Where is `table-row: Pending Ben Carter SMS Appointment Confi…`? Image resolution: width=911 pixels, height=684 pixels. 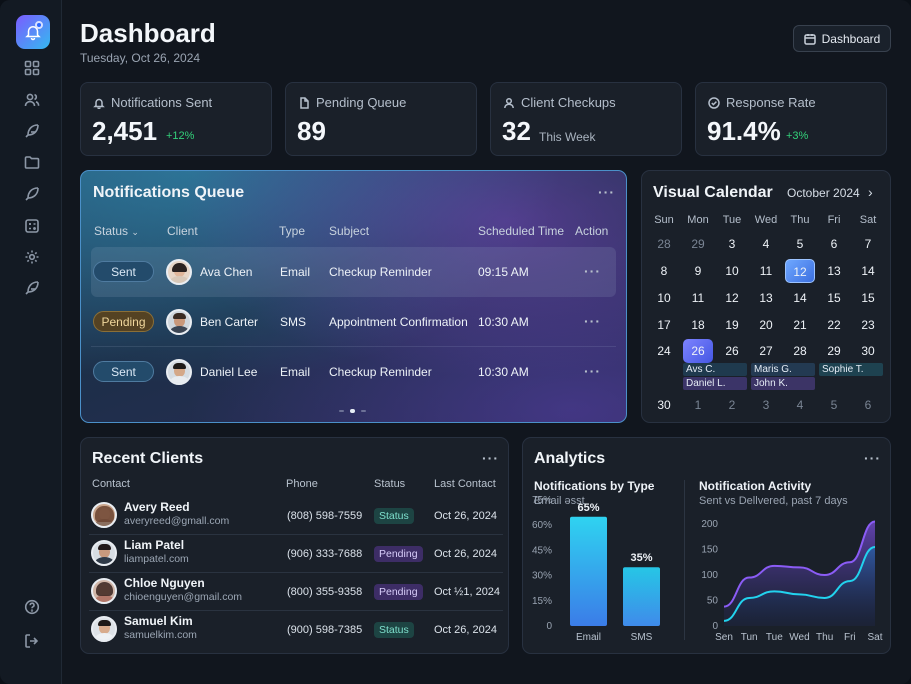 table-row: Pending Ben Carter SMS Appointment Confi… is located at coordinates (353, 322).